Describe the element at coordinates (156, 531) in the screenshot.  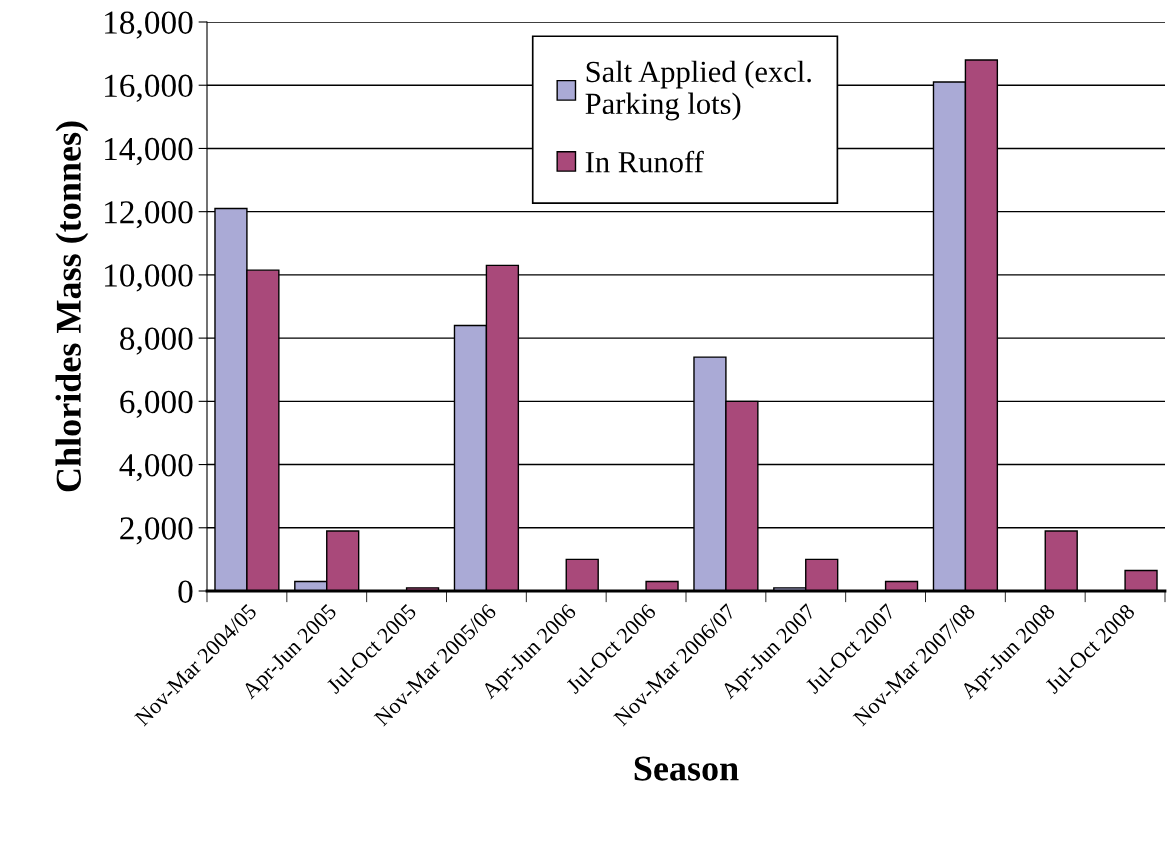
I see `y-tick-label: 2,000` at that location.